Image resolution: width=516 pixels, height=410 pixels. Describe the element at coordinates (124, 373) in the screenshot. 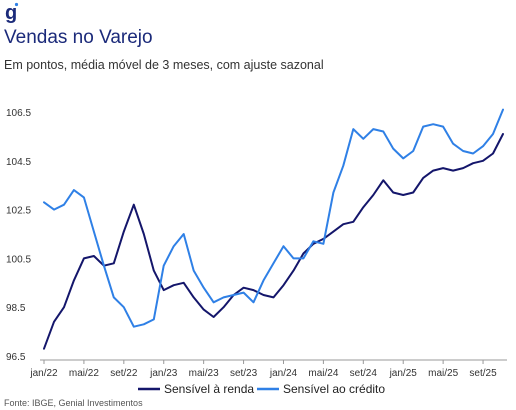

I see `x-tick-label: set/22` at that location.